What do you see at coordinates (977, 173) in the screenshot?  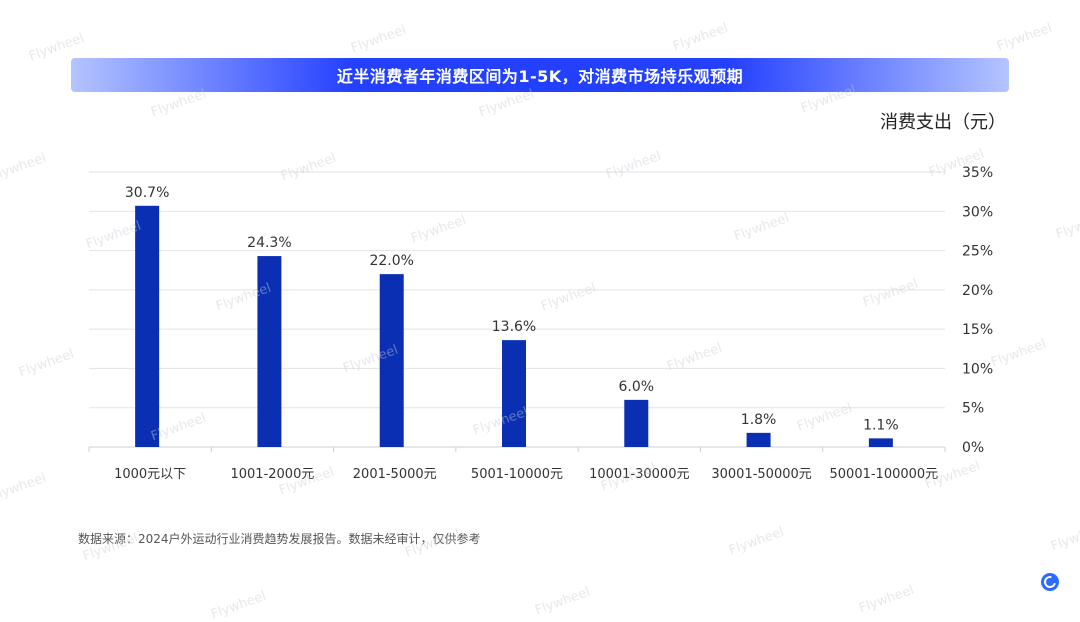 I see `y-tick-label: 35%` at bounding box center [977, 173].